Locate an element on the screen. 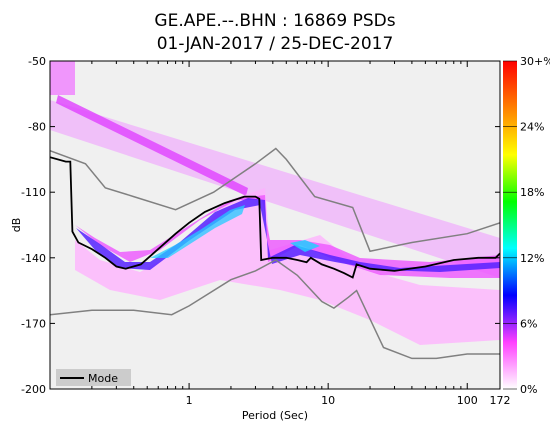 The image size is (550, 425). y-axis-label: dB is located at coordinates (16, 225).